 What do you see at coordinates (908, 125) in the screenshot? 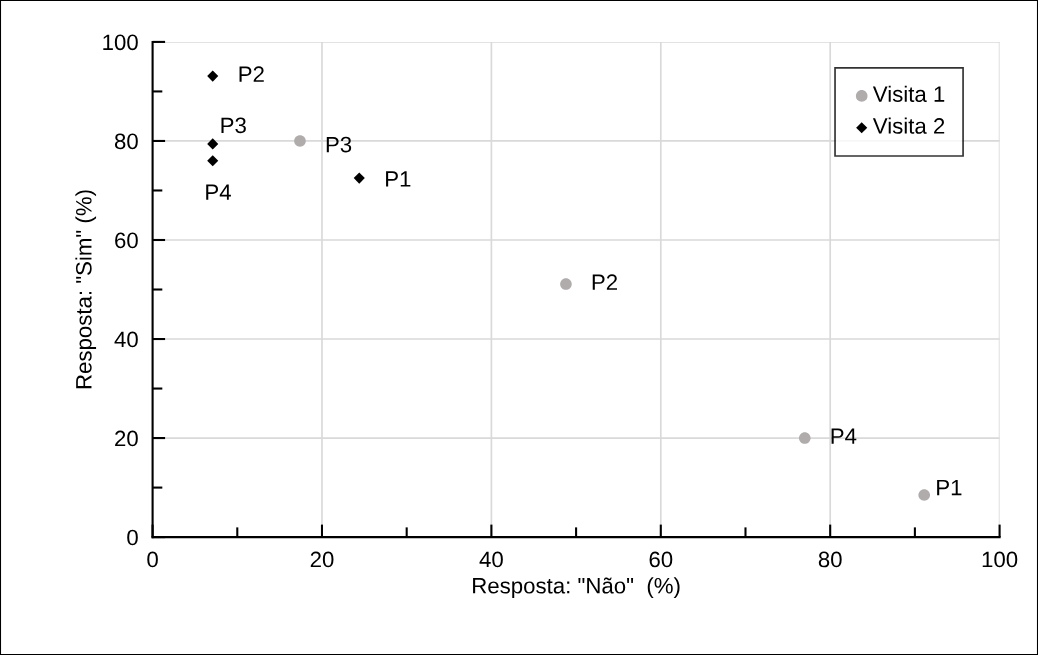
I see `legend-label: Visita 2` at bounding box center [908, 125].